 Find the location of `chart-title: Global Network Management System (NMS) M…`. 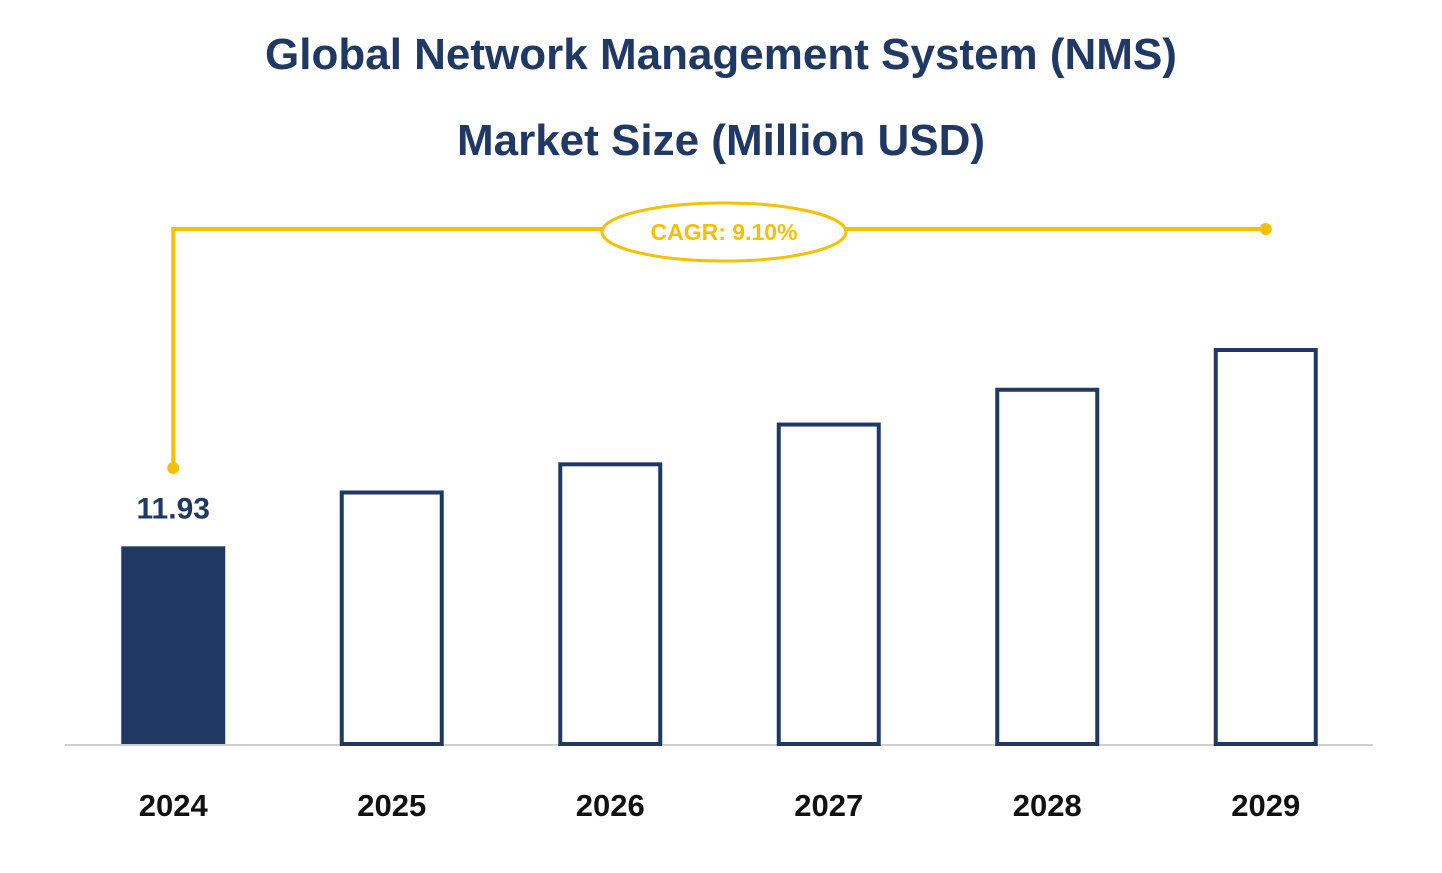

chart-title: Global Network Management System (NMS) M… is located at coordinates (721, 97).